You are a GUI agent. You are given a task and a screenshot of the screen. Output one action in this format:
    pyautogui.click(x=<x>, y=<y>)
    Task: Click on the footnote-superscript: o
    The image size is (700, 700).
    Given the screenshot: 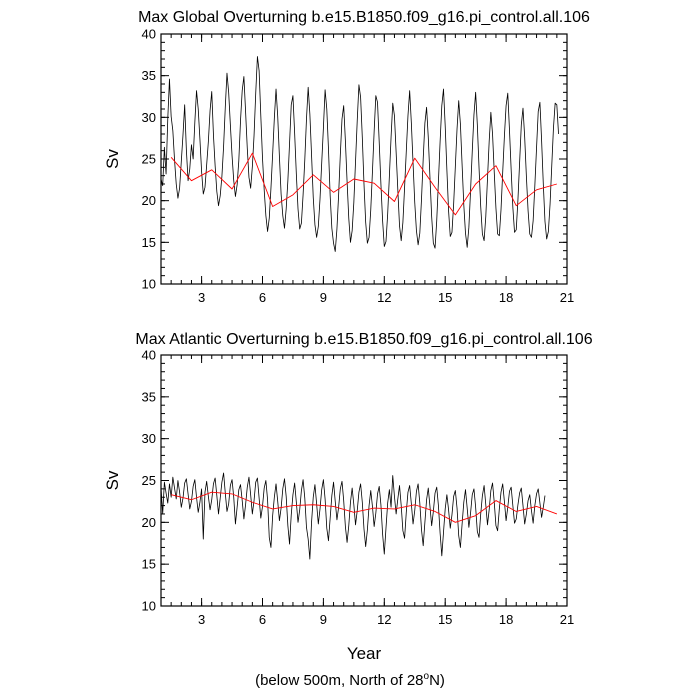 What is the action you would take?
    pyautogui.click(x=427, y=676)
    